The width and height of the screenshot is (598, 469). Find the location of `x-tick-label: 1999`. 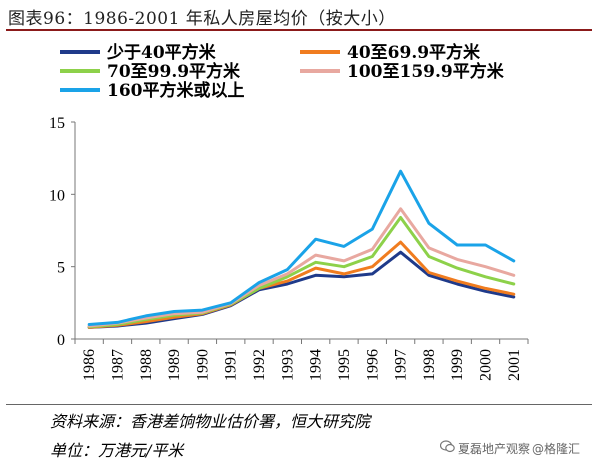

x-tick-label: 1999 is located at coordinates (457, 365).